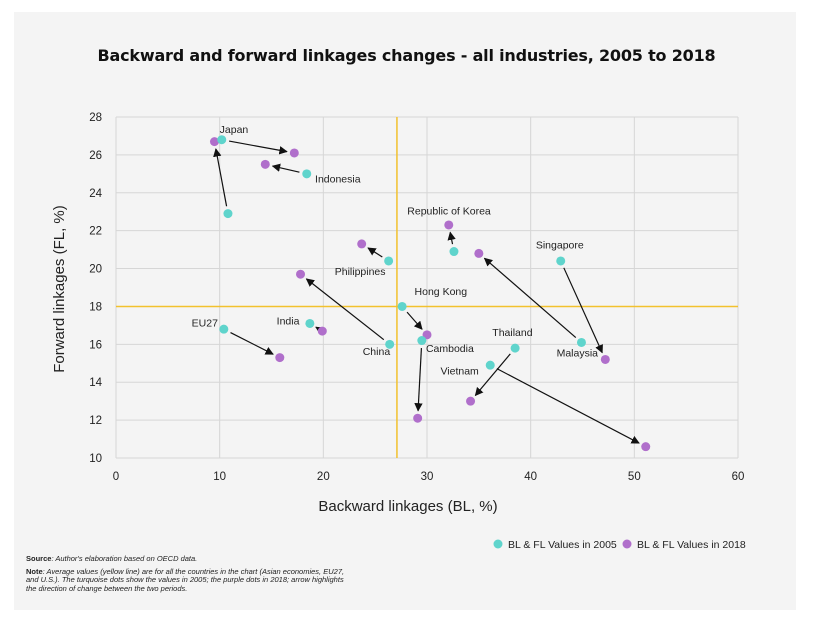 This screenshot has width=813, height=629. I want to click on y-tick-label: 12, so click(95, 421).